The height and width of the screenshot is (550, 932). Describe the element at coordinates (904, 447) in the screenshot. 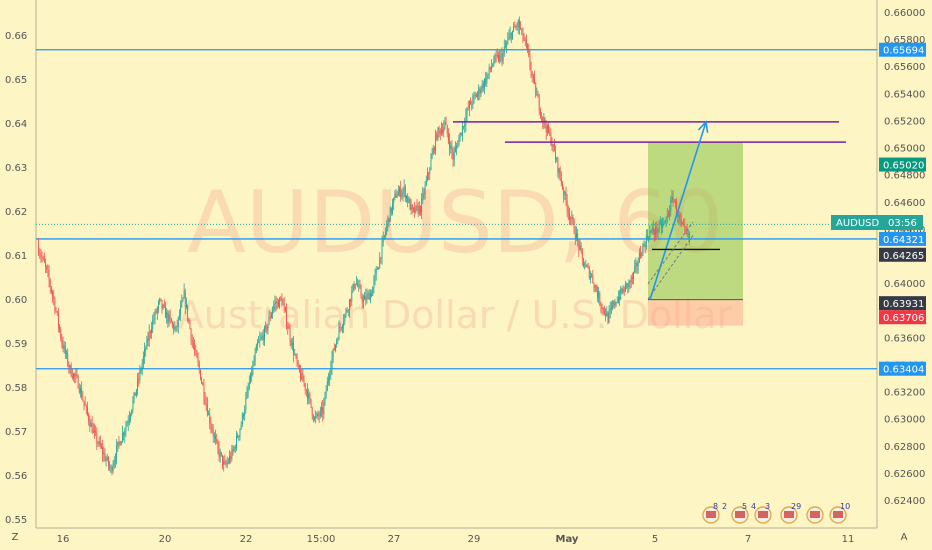

I see `right-axis-tick: 0.62800` at that location.